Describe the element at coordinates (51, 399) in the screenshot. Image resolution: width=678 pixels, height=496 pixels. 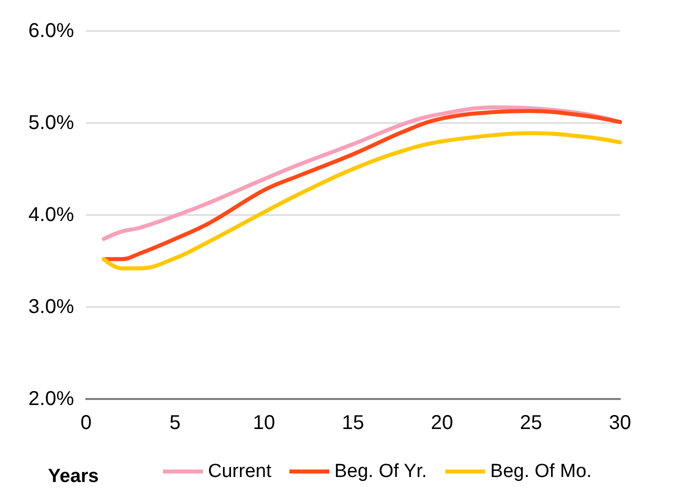
I see `y-tick-label: 2.0%` at that location.